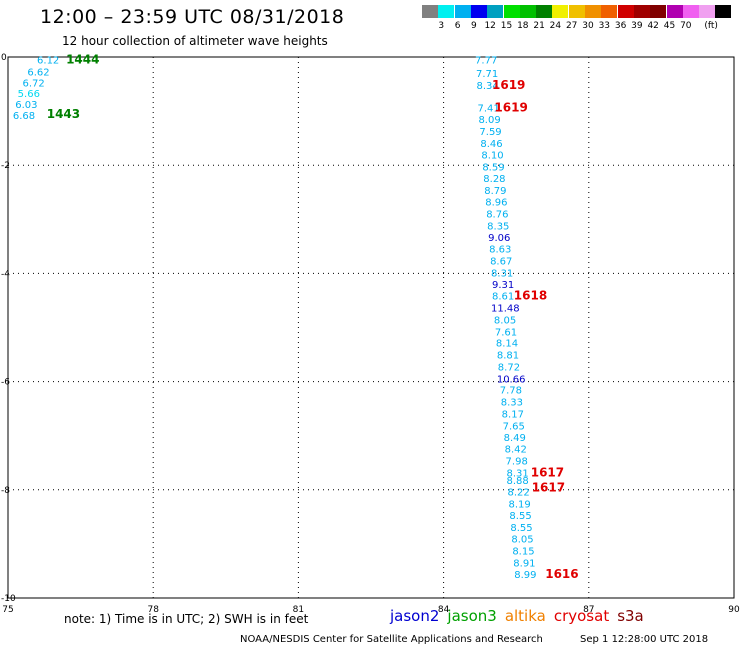 This screenshot has width=740, height=650. I want to click on wave-height-value: 8.34, so click(488, 86).